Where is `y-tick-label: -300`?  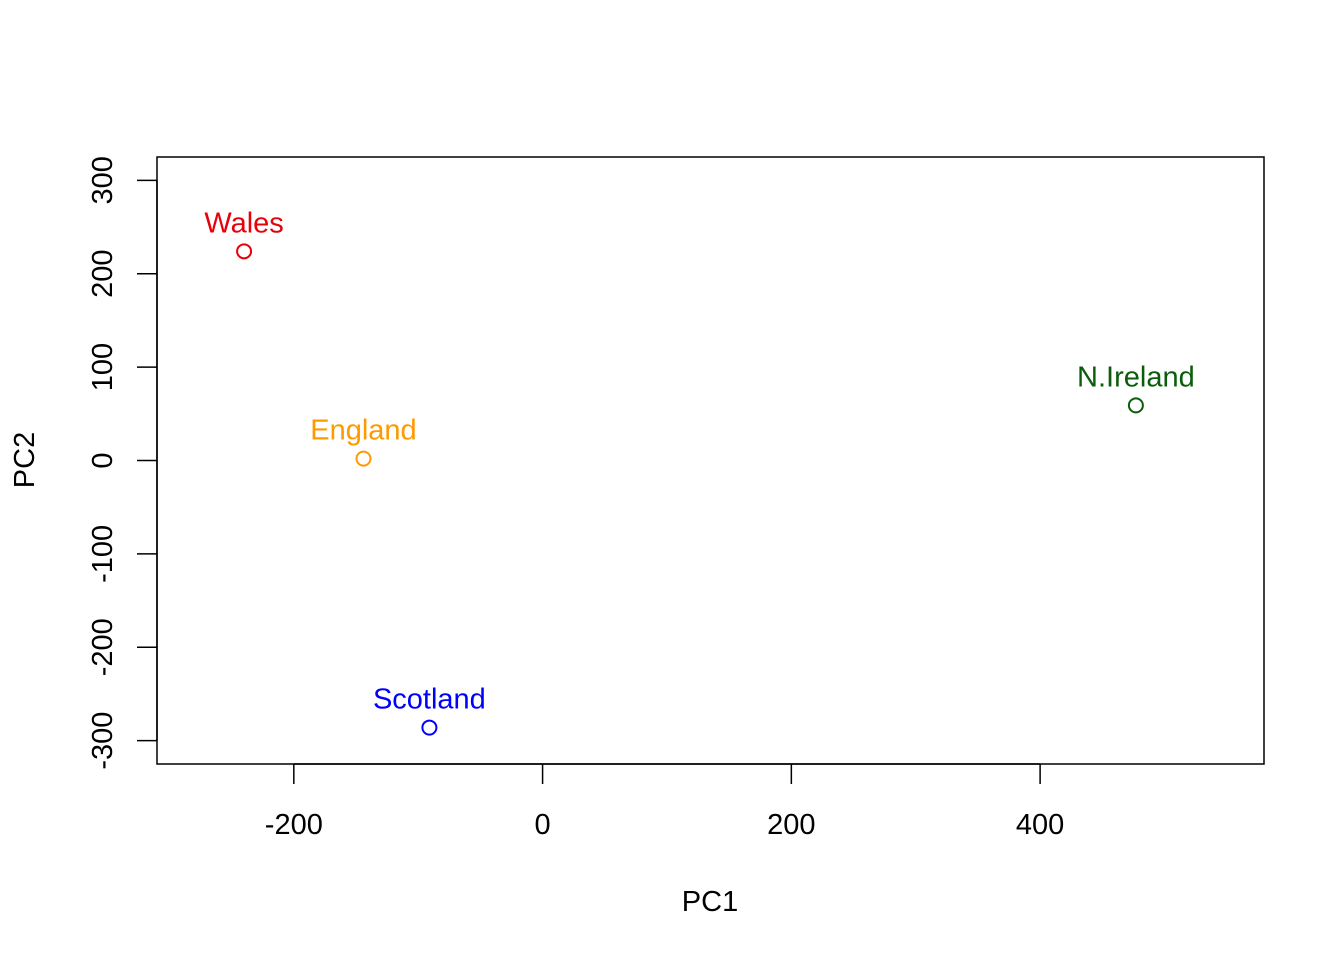
y-tick-label: -300 is located at coordinates (103, 741).